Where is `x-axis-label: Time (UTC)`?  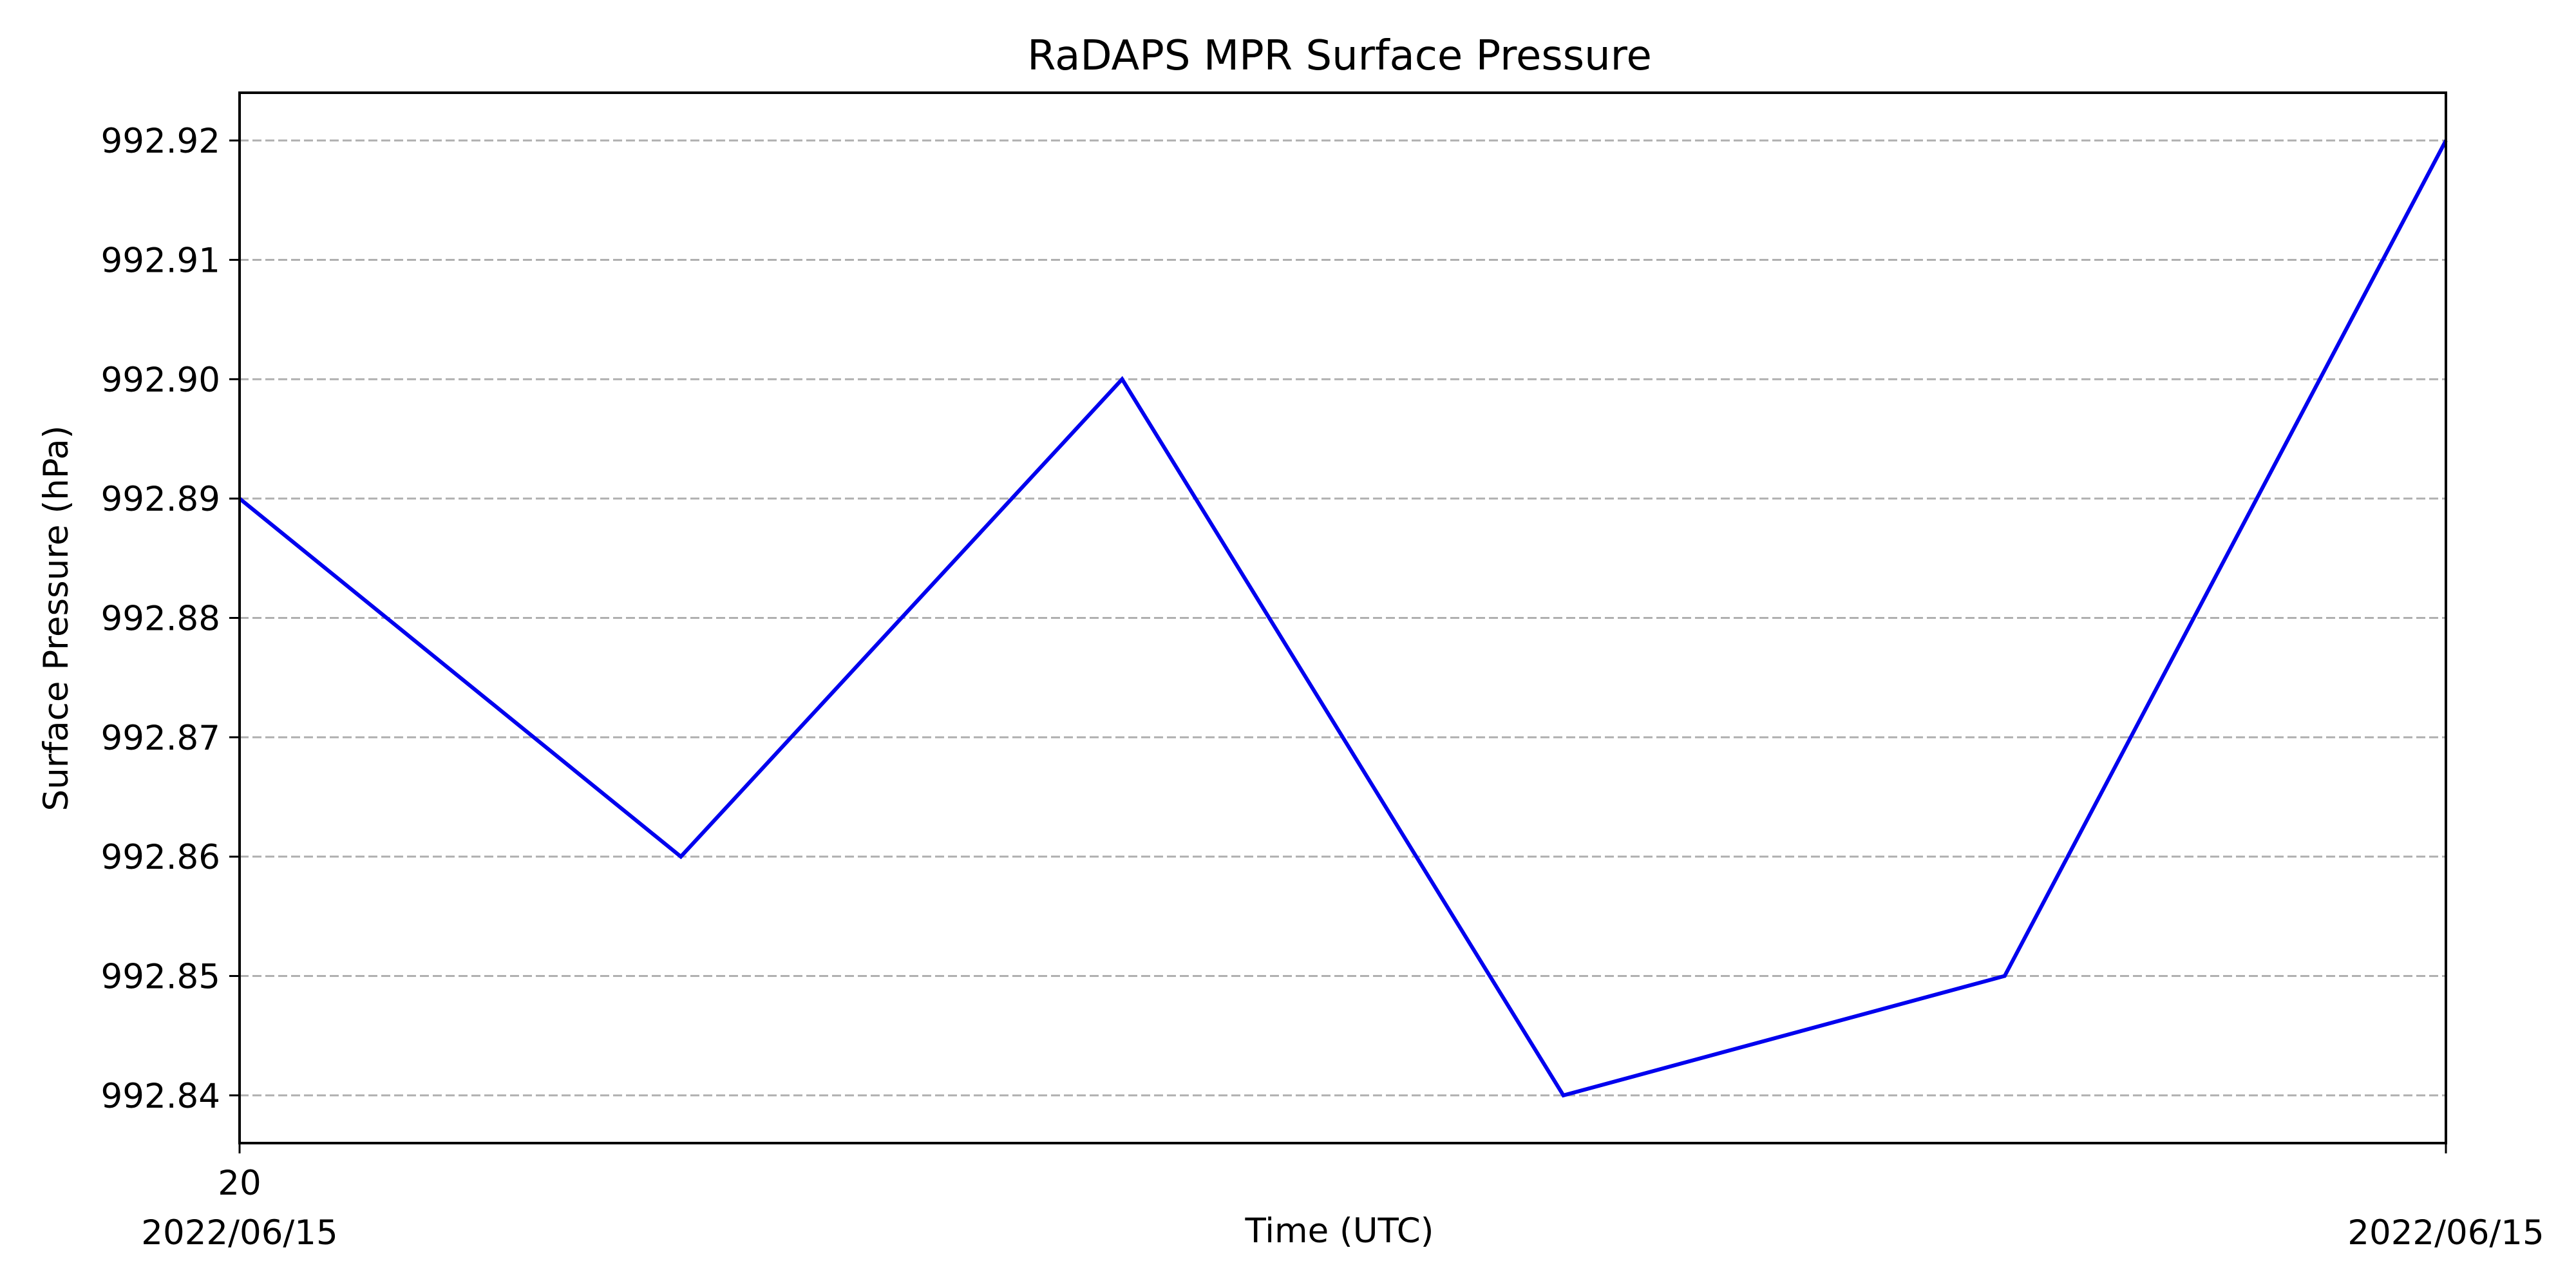
x-axis-label: Time (UTC) is located at coordinates (1339, 1231).